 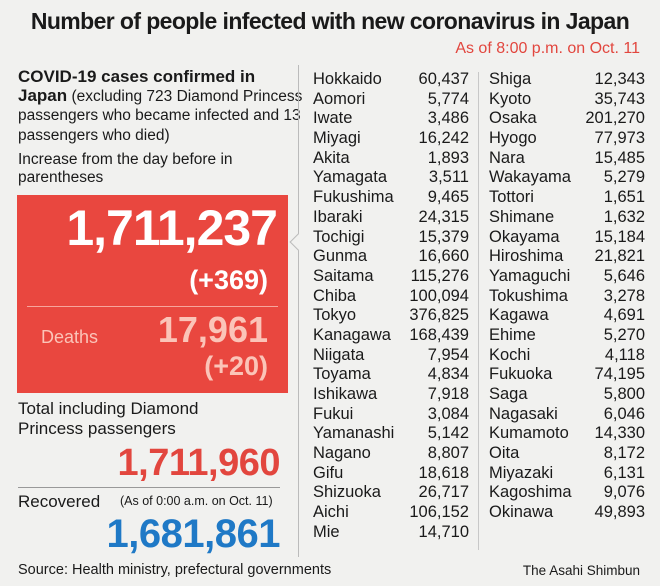 What do you see at coordinates (624, 177) in the screenshot?
I see `prefecture-cases: 5,279` at bounding box center [624, 177].